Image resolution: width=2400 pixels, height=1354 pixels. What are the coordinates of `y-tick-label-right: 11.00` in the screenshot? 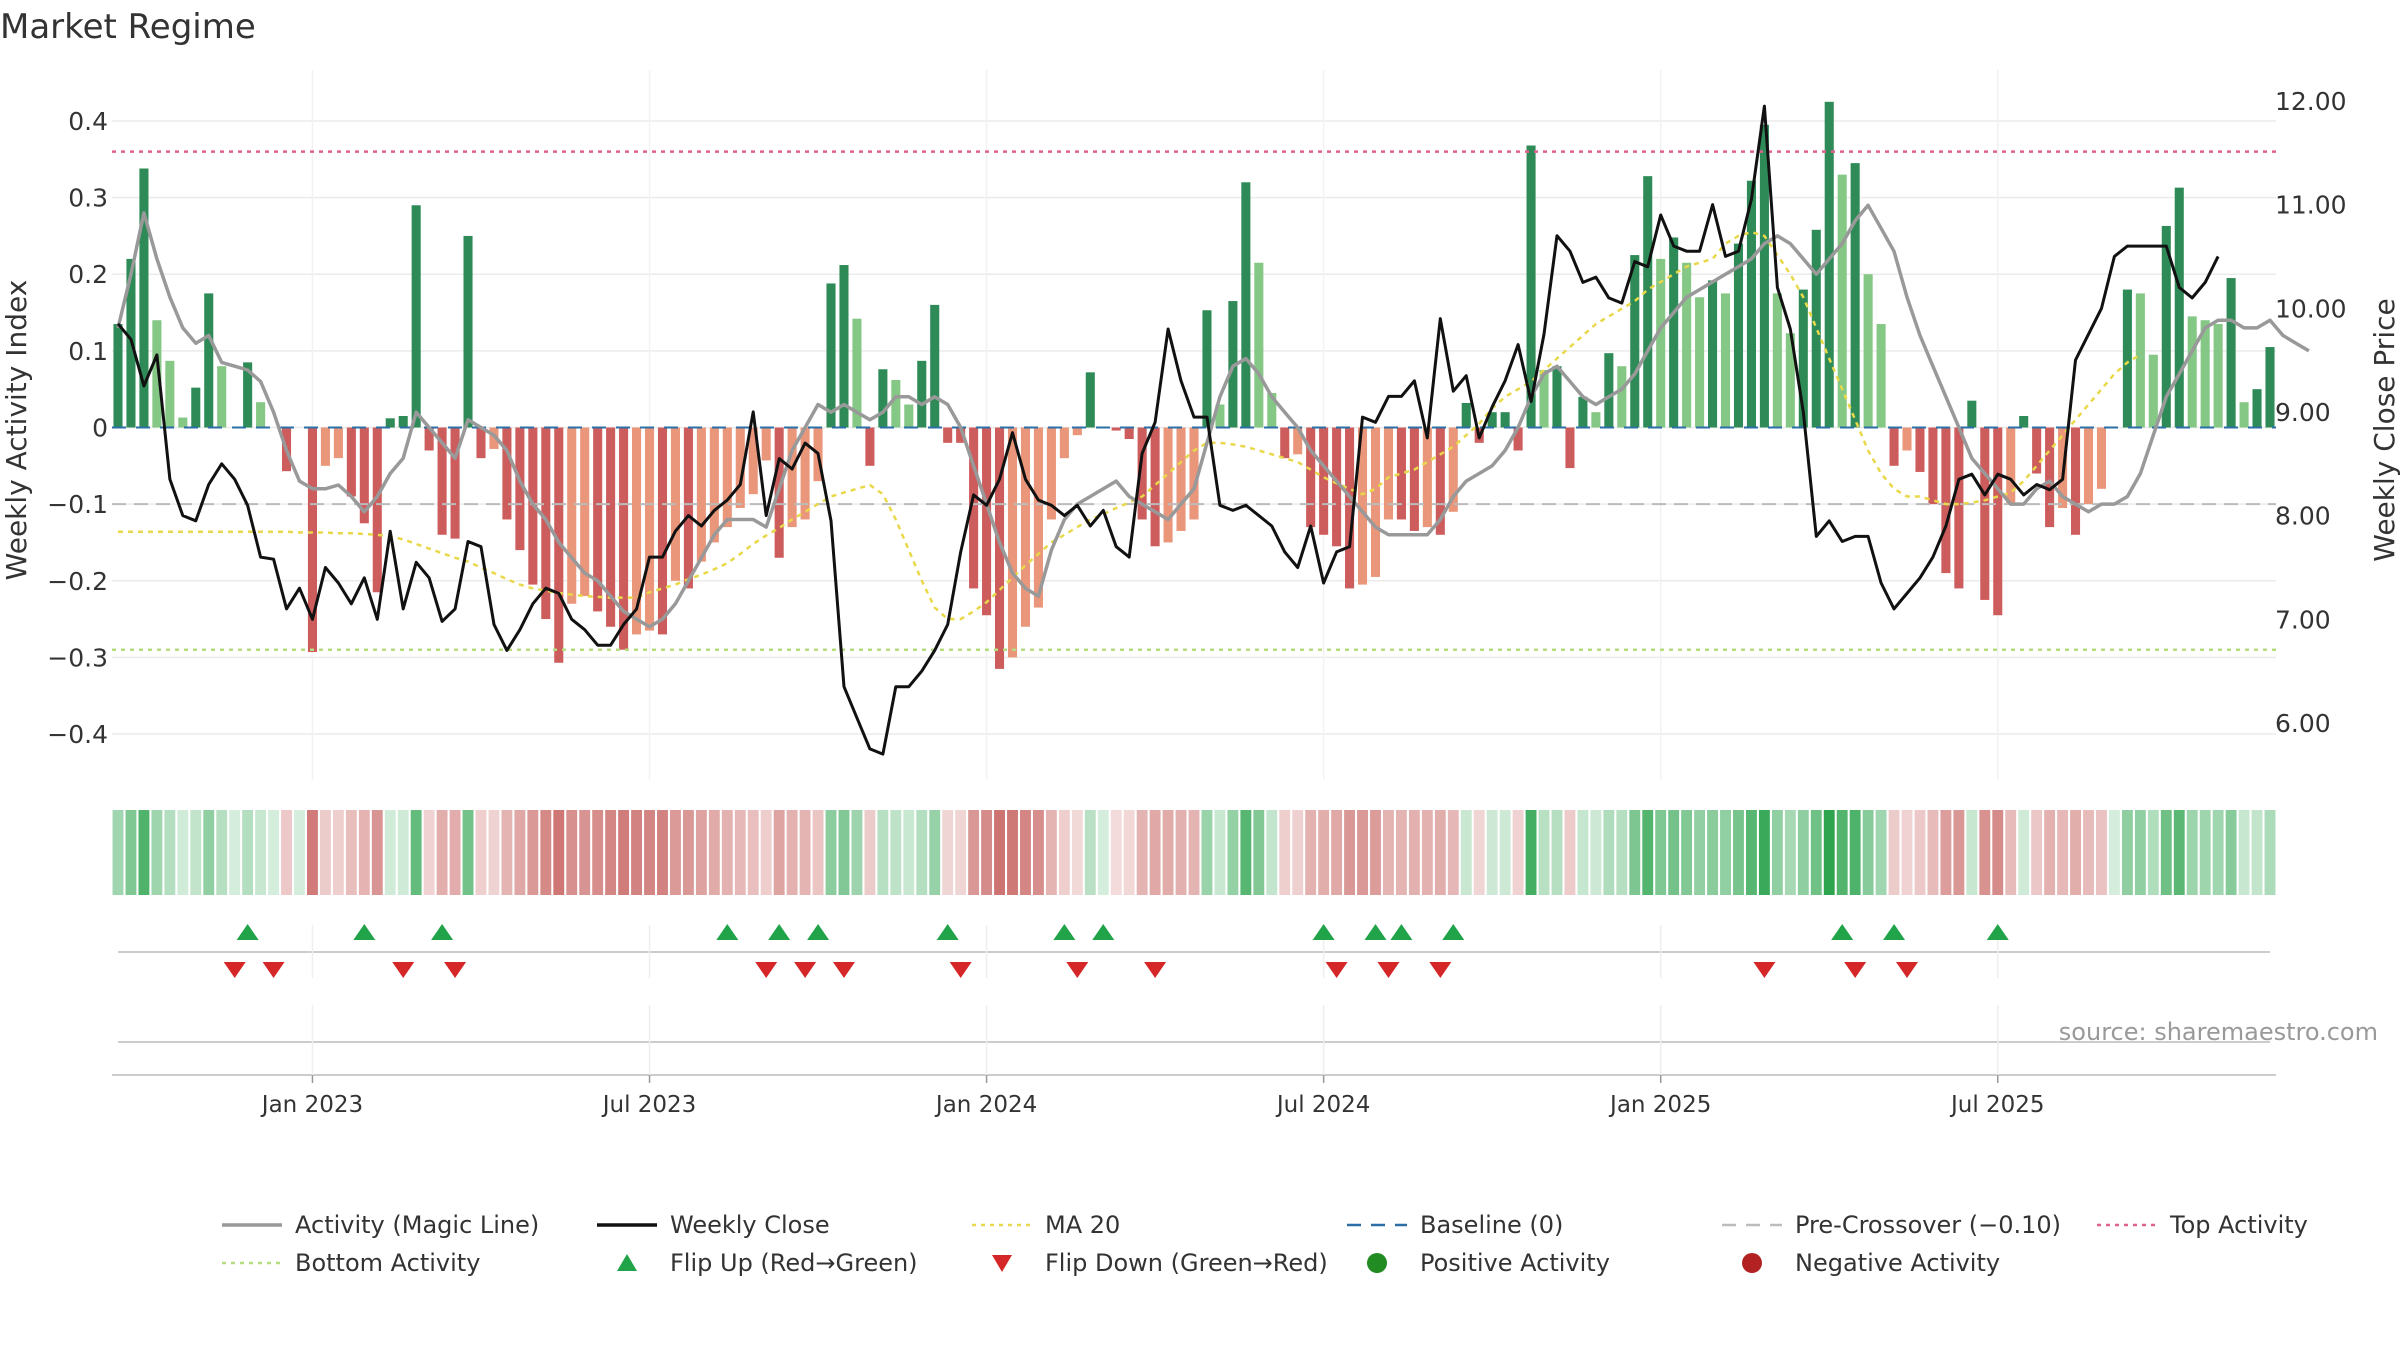 It's located at (2311, 205).